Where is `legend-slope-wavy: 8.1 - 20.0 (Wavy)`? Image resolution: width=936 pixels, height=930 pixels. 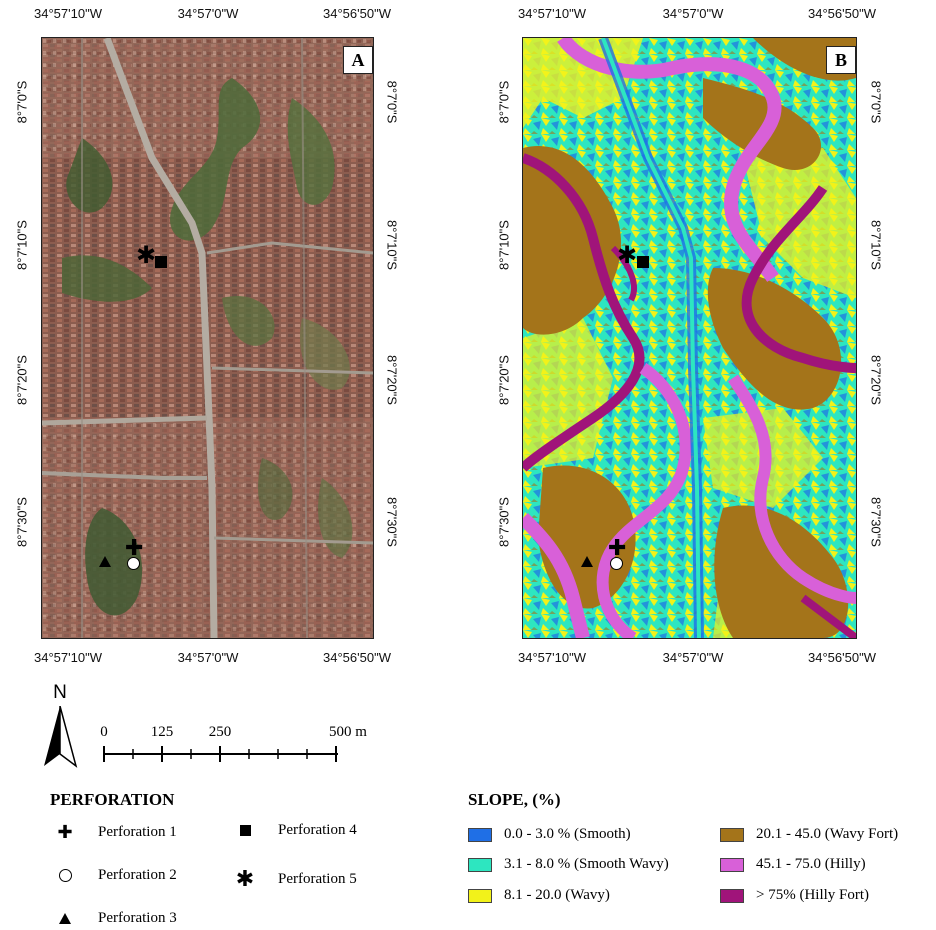
legend-slope-wavy: 8.1 - 20.0 (Wavy) is located at coordinates (539, 895).